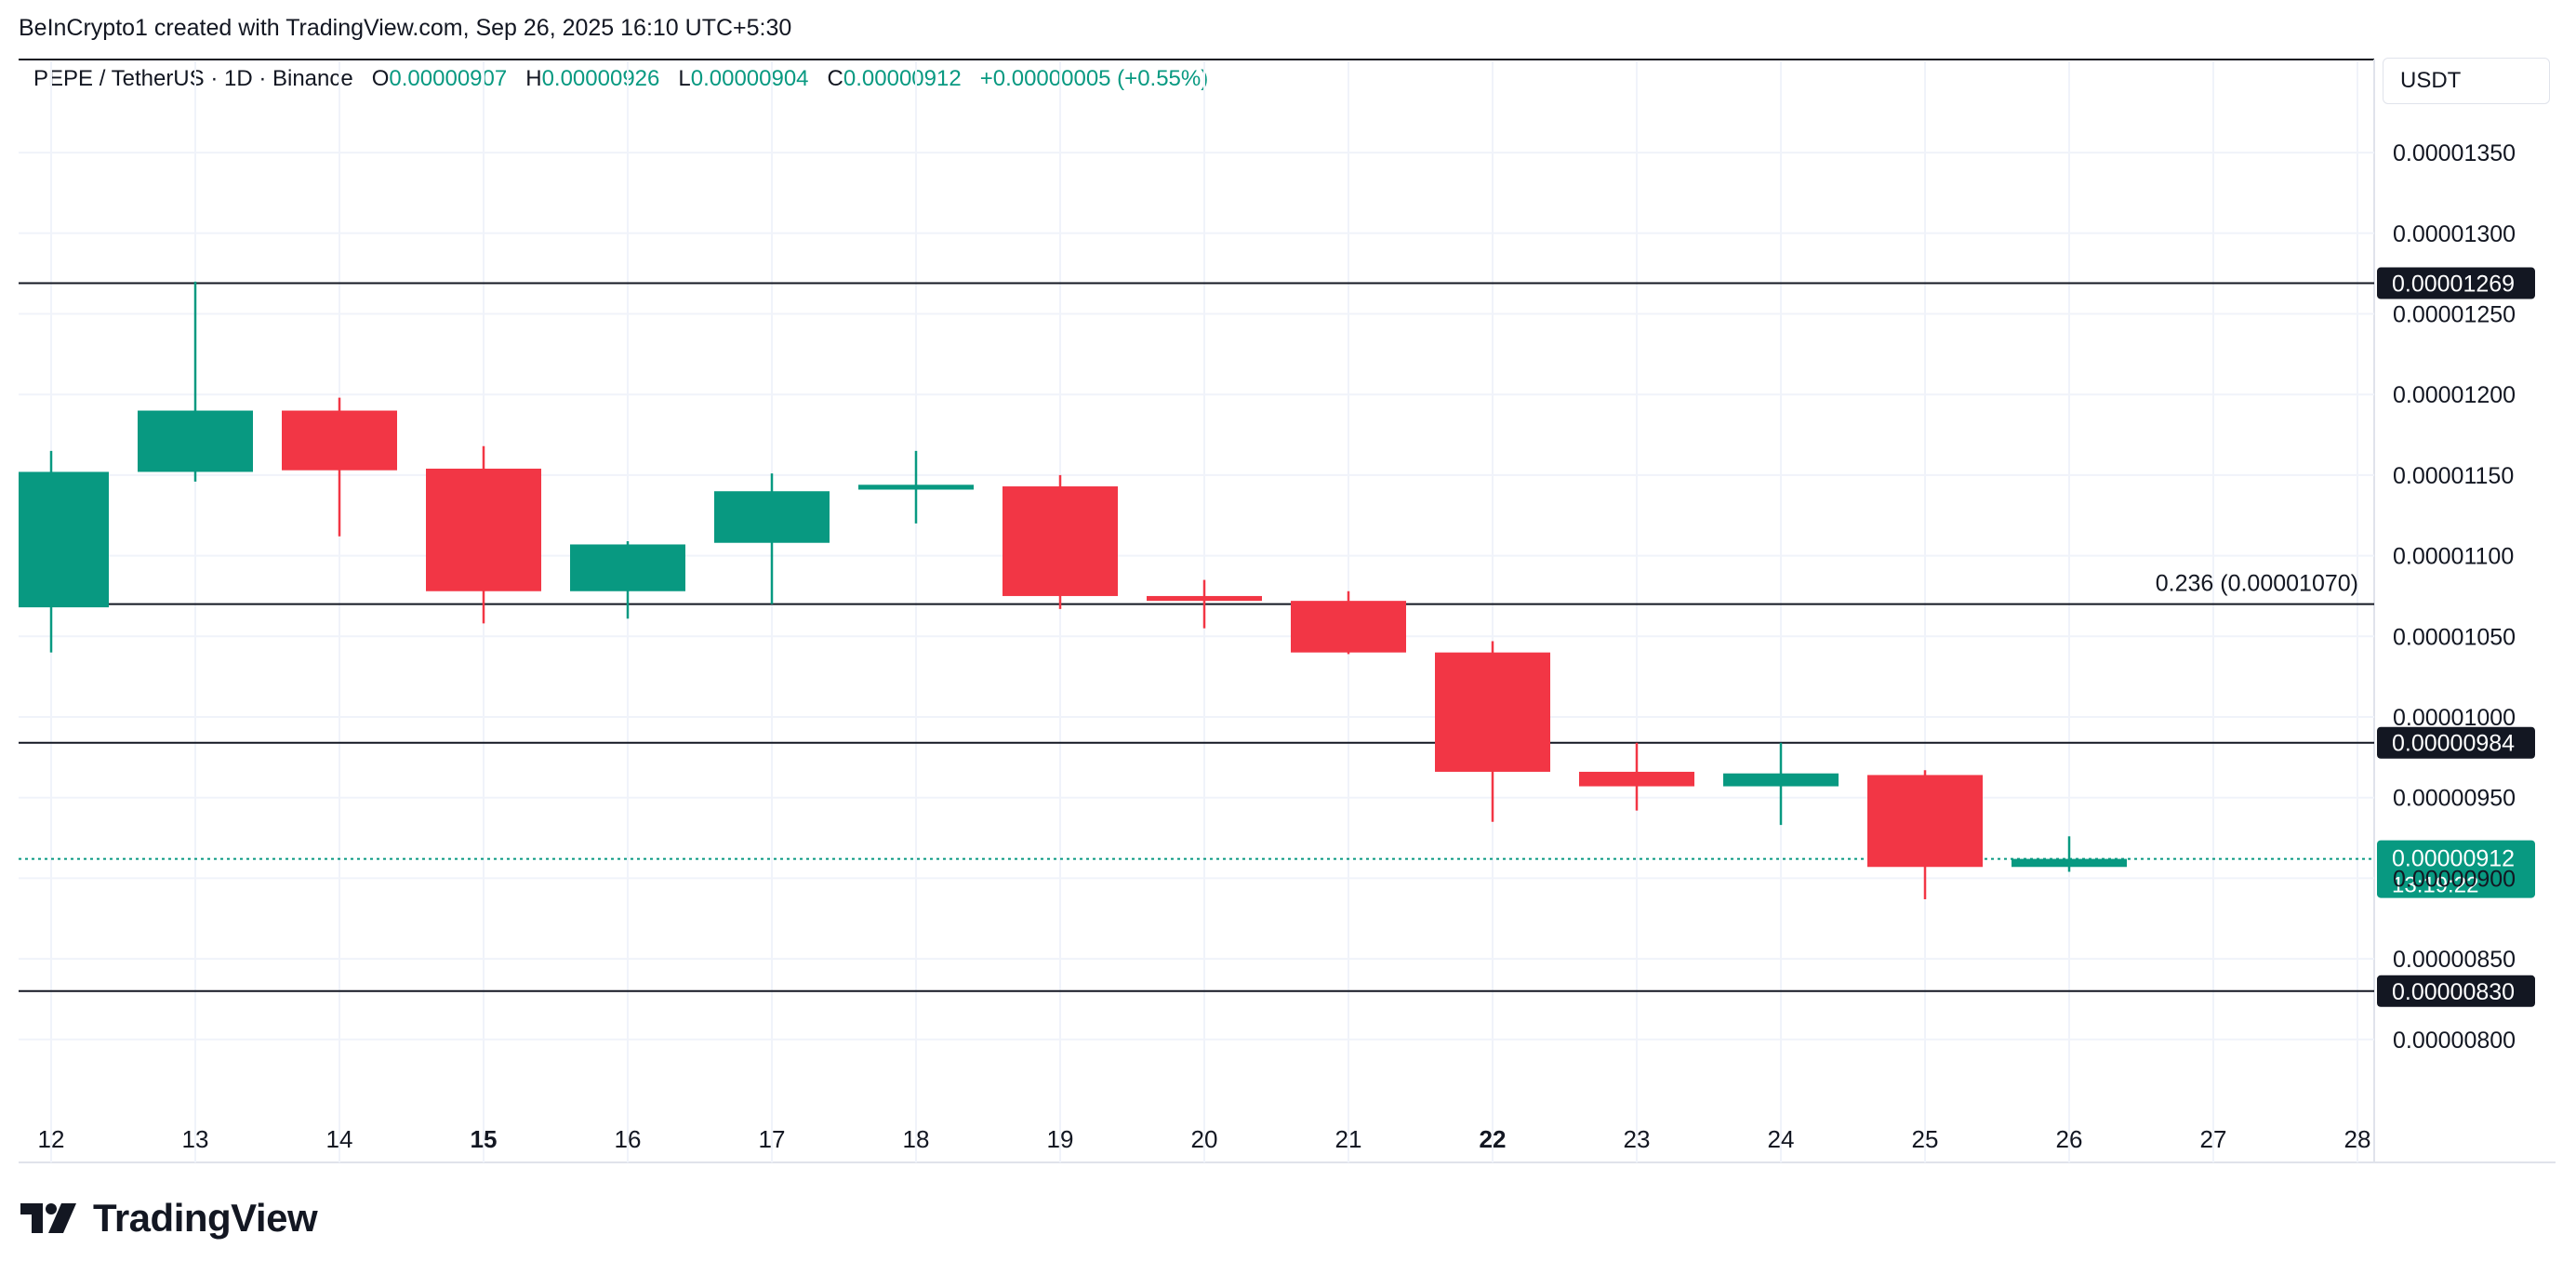 The height and width of the screenshot is (1274, 2576). What do you see at coordinates (195, 1139) in the screenshot?
I see `x-tick-label: 13` at bounding box center [195, 1139].